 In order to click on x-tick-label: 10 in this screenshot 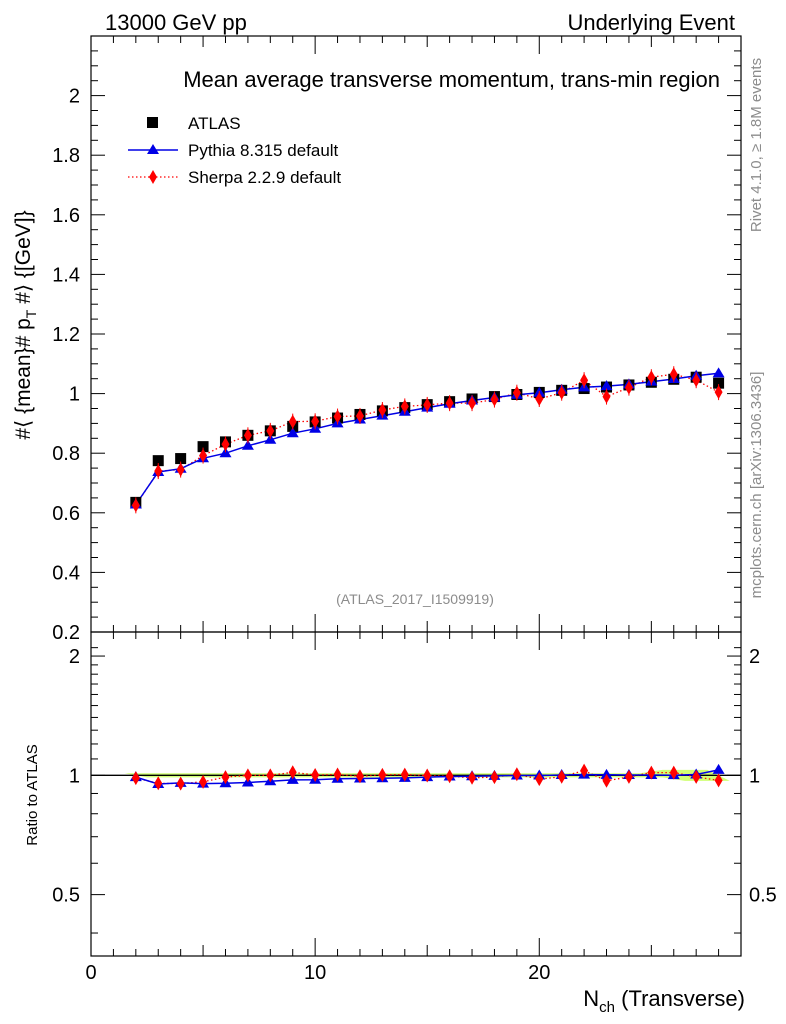, I will do `click(315, 973)`.